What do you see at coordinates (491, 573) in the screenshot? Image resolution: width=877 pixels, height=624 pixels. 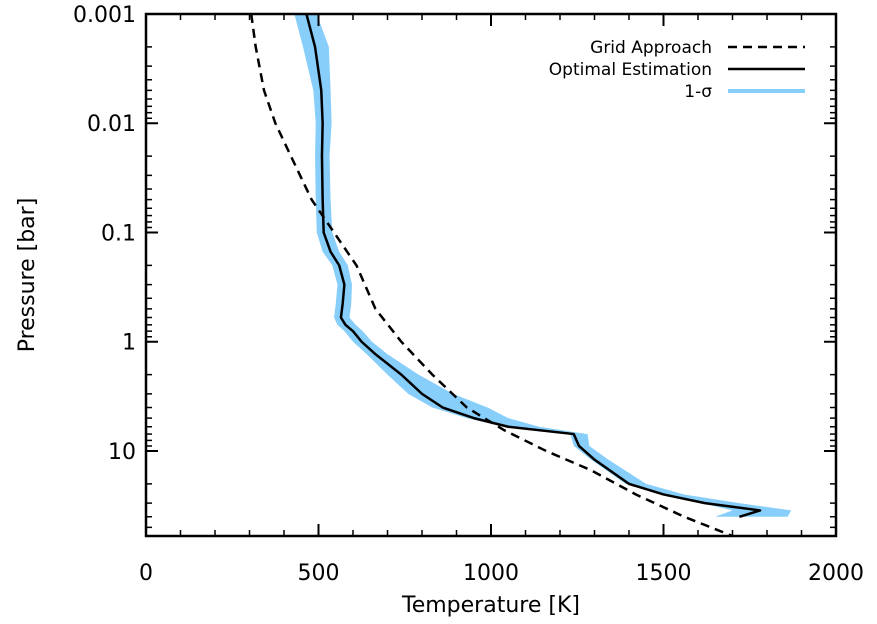 I see `x-tick-label: 1000` at bounding box center [491, 573].